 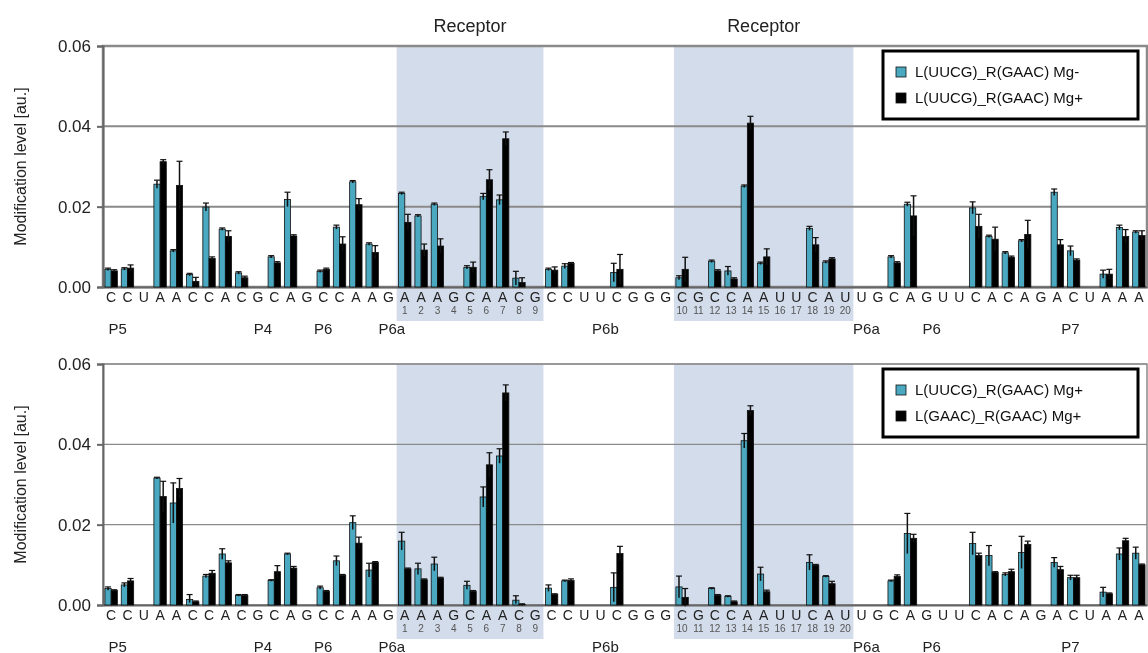 I want to click on x-tick-label: A 3, so click(x=437, y=620).